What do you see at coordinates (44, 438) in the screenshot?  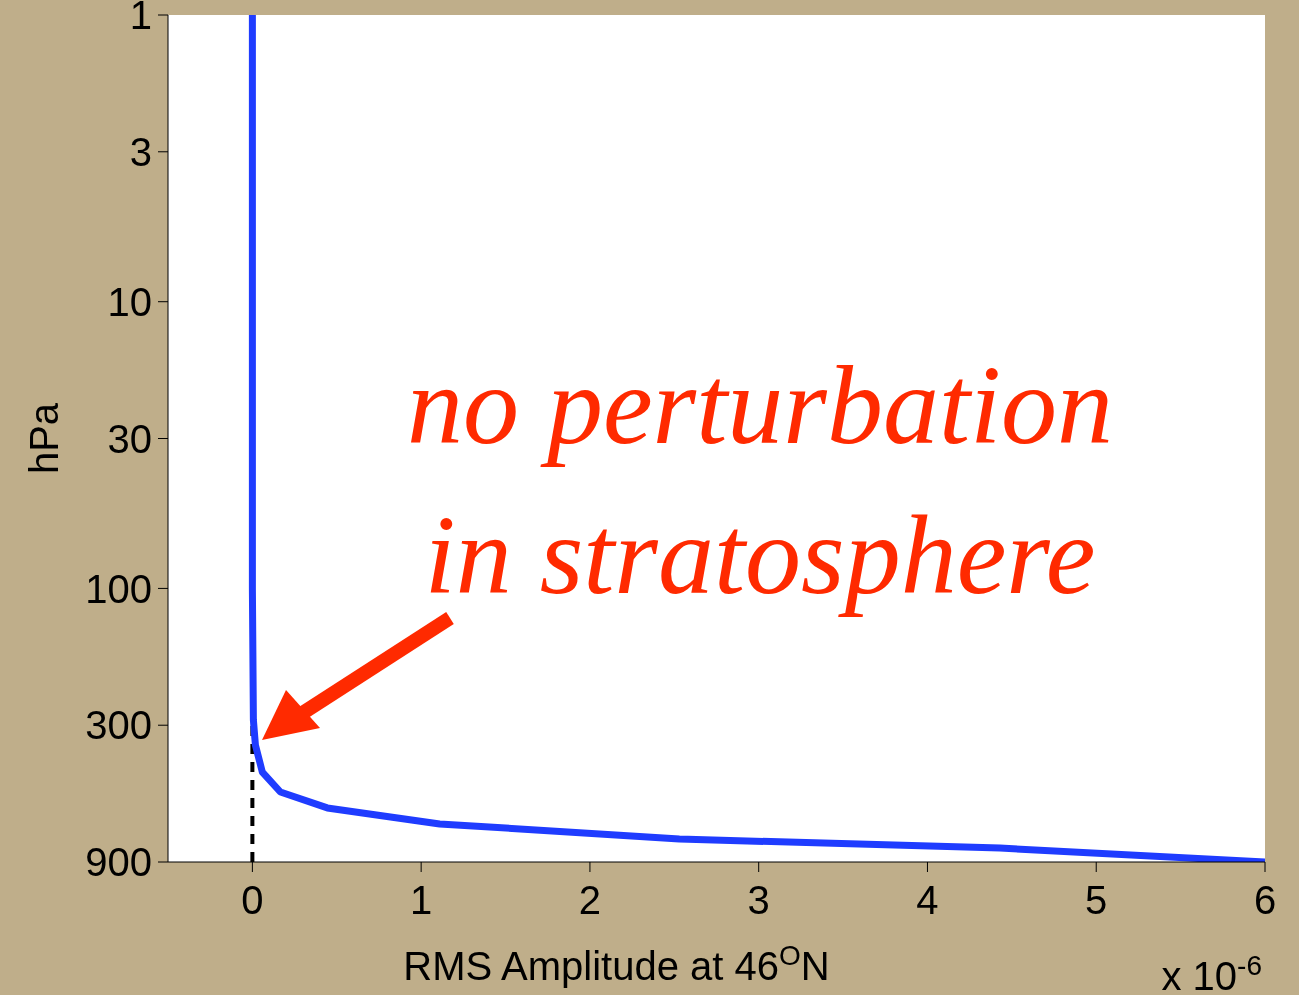 I see `y-axis-title: hPa` at bounding box center [44, 438].